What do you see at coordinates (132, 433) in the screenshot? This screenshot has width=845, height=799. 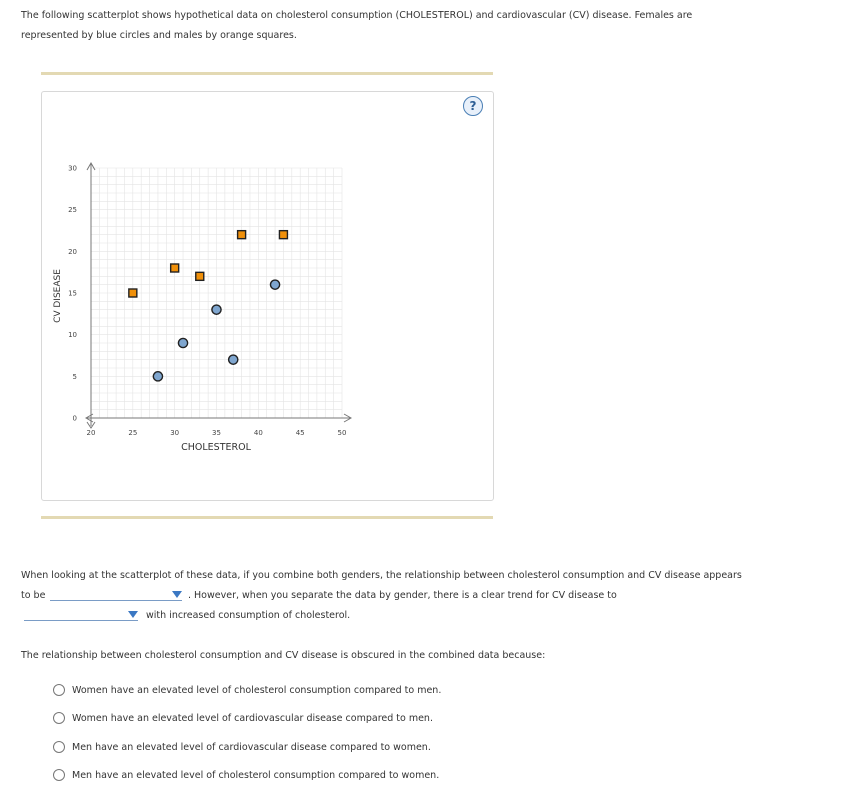 I see `x-tick-label: 25` at bounding box center [132, 433].